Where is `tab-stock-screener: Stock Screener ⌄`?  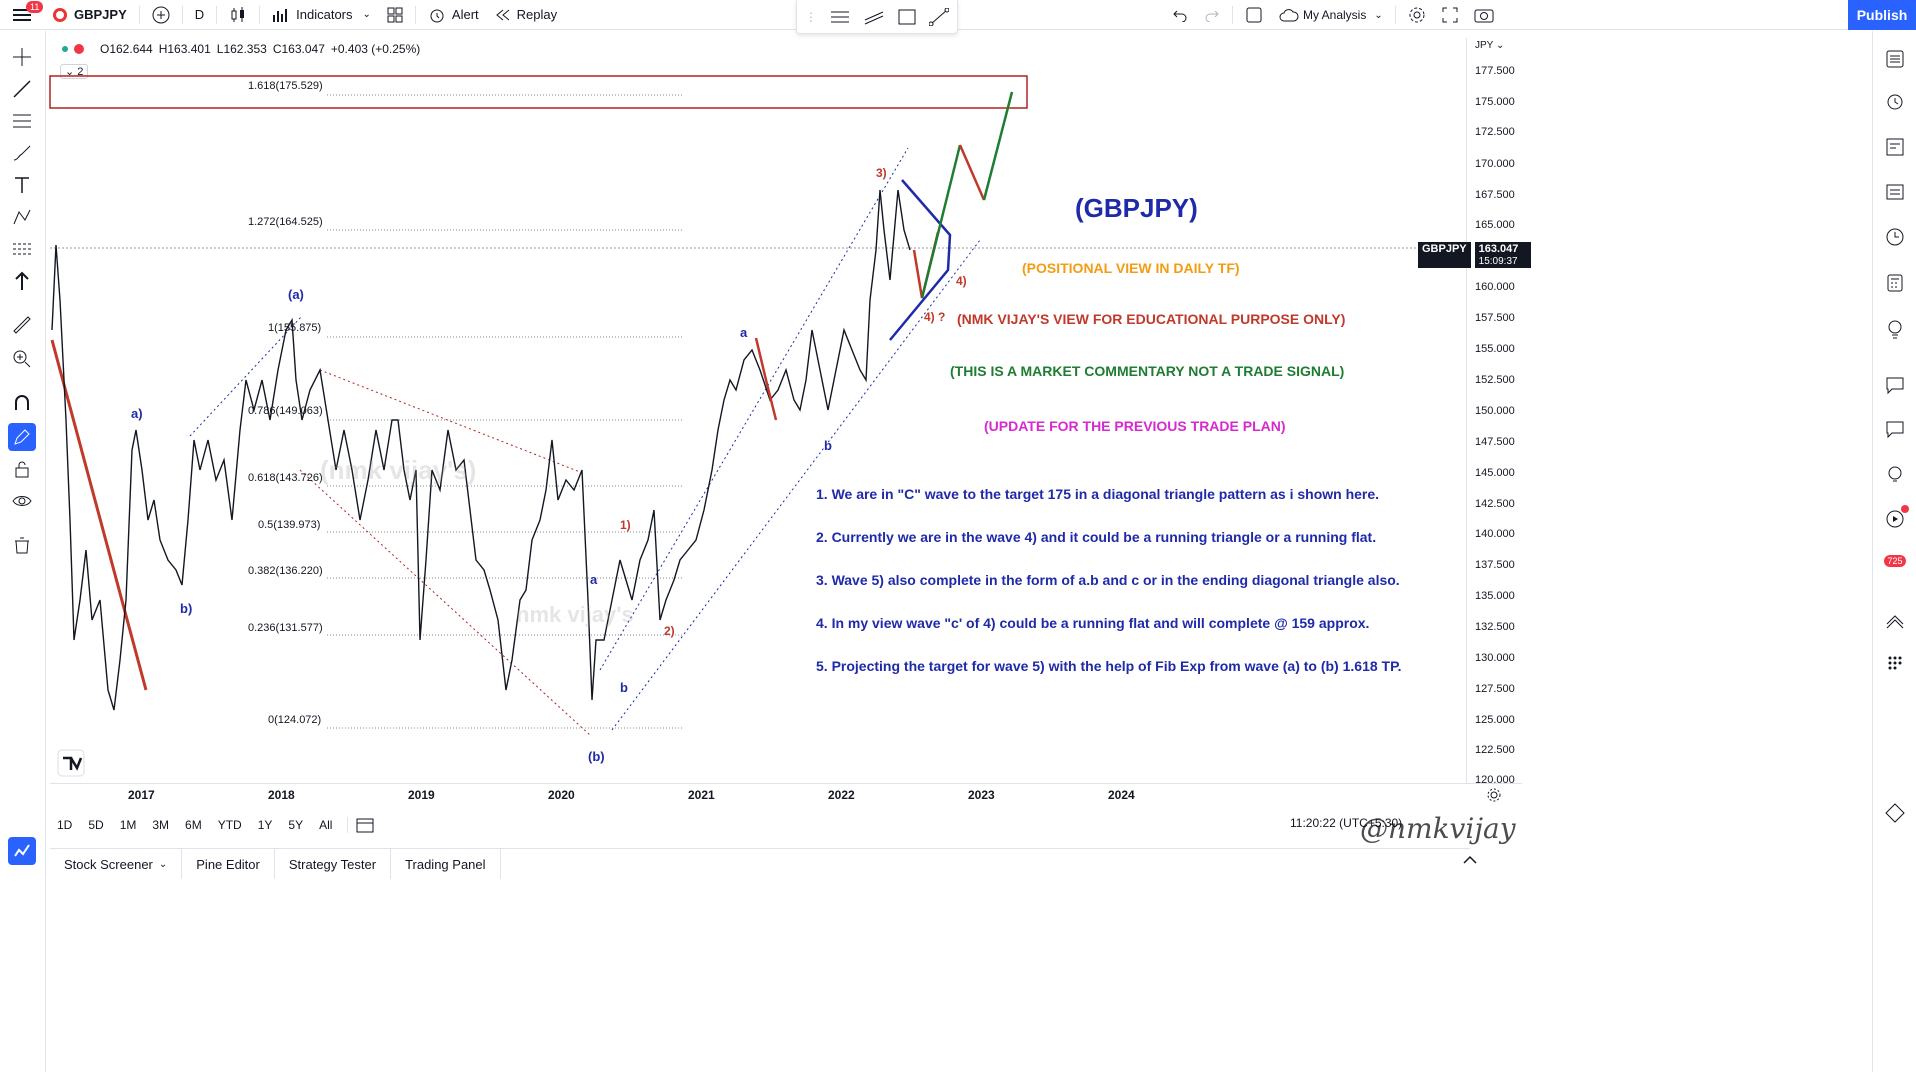 tab-stock-screener: Stock Screener ⌄ is located at coordinates (116, 864).